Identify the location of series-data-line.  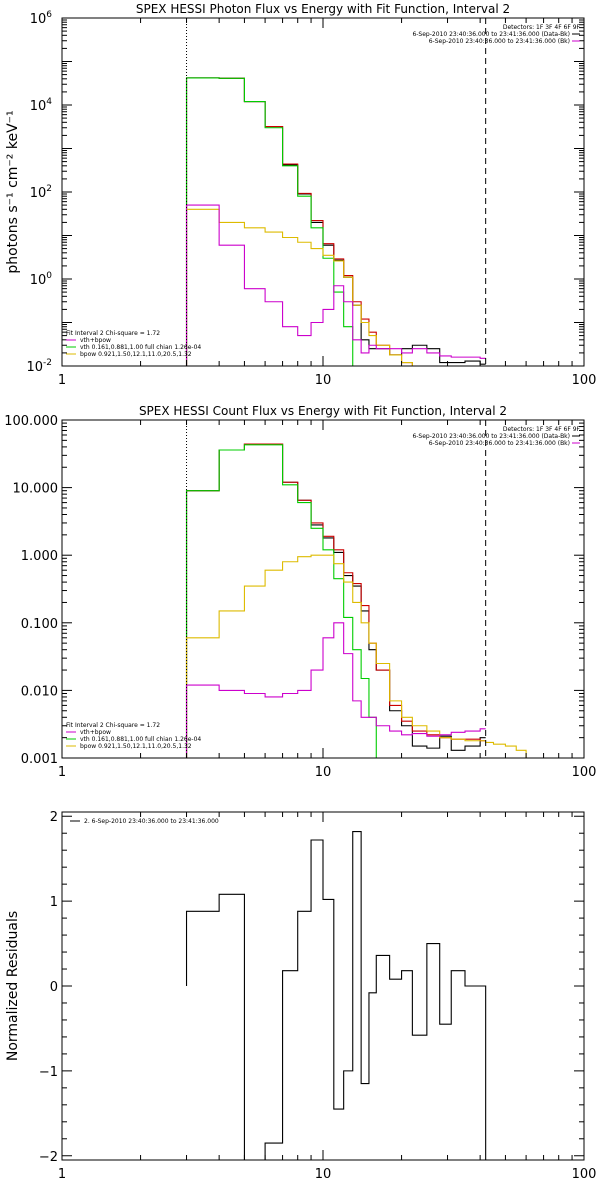
(335, 600).